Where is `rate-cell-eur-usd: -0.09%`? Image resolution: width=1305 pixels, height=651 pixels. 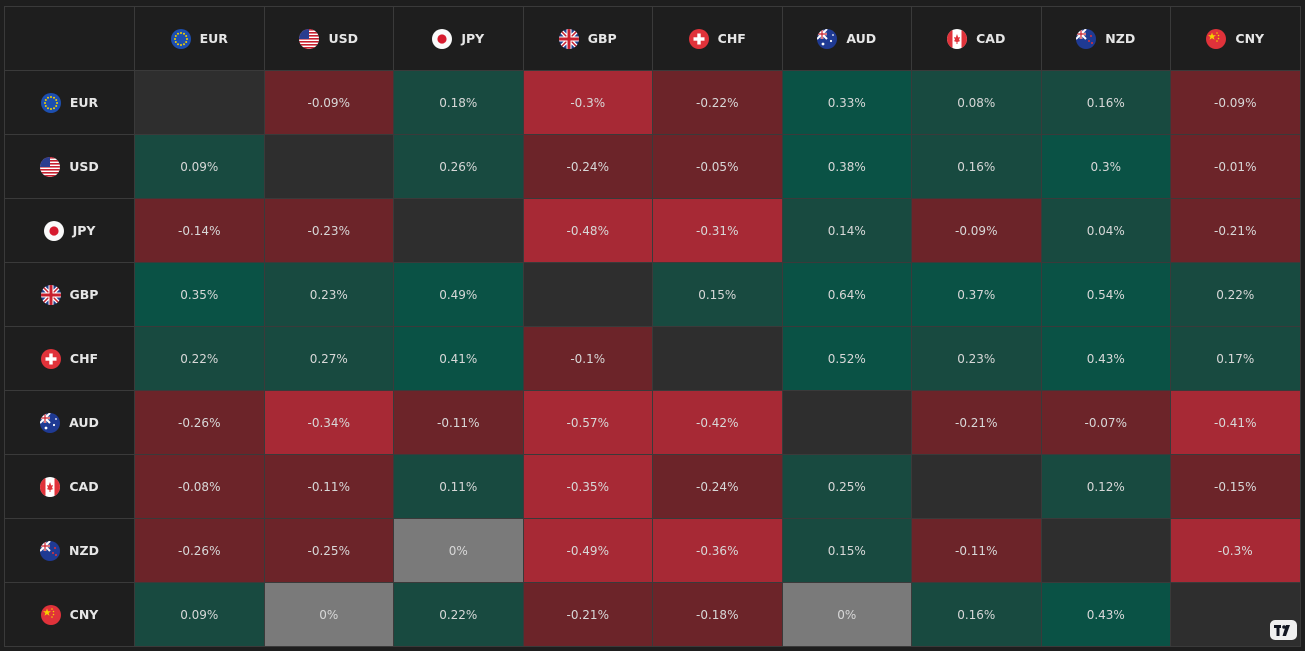
rate-cell-eur-usd: -0.09% is located at coordinates (329, 103).